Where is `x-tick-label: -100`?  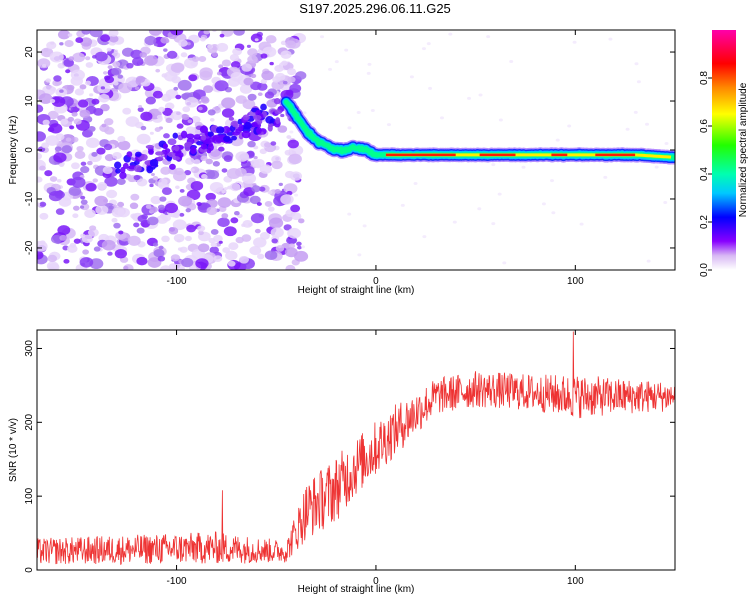 x-tick-label: -100 is located at coordinates (177, 281).